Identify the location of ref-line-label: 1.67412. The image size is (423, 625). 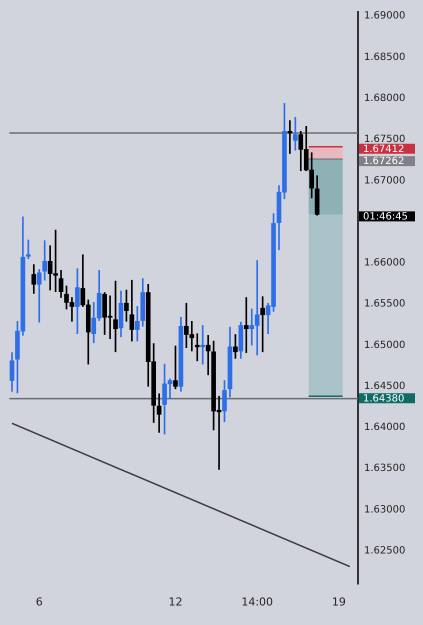
(383, 149).